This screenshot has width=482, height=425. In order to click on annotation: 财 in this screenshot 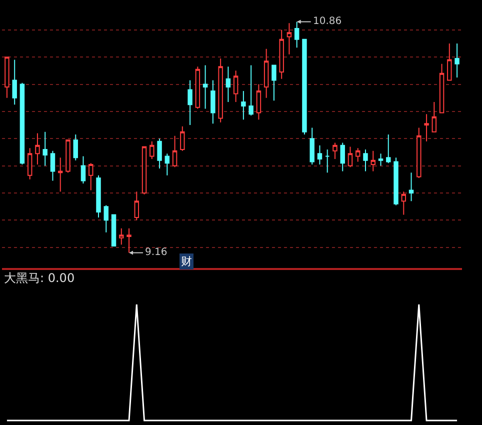, I will do `click(186, 261)`.